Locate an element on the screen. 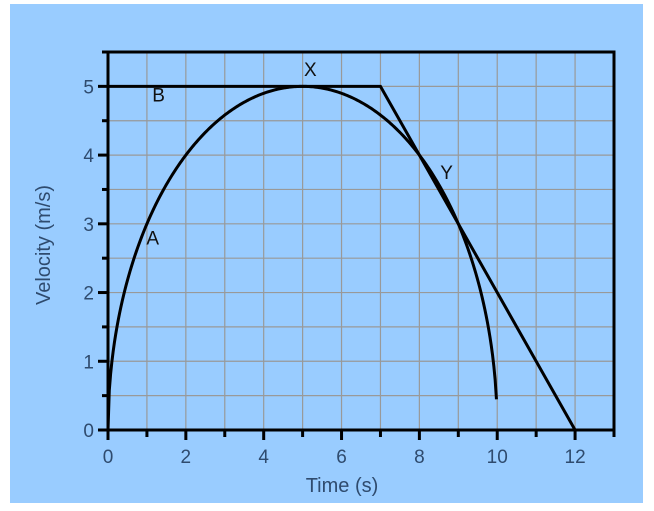  x-tick-label: 10 is located at coordinates (497, 457).